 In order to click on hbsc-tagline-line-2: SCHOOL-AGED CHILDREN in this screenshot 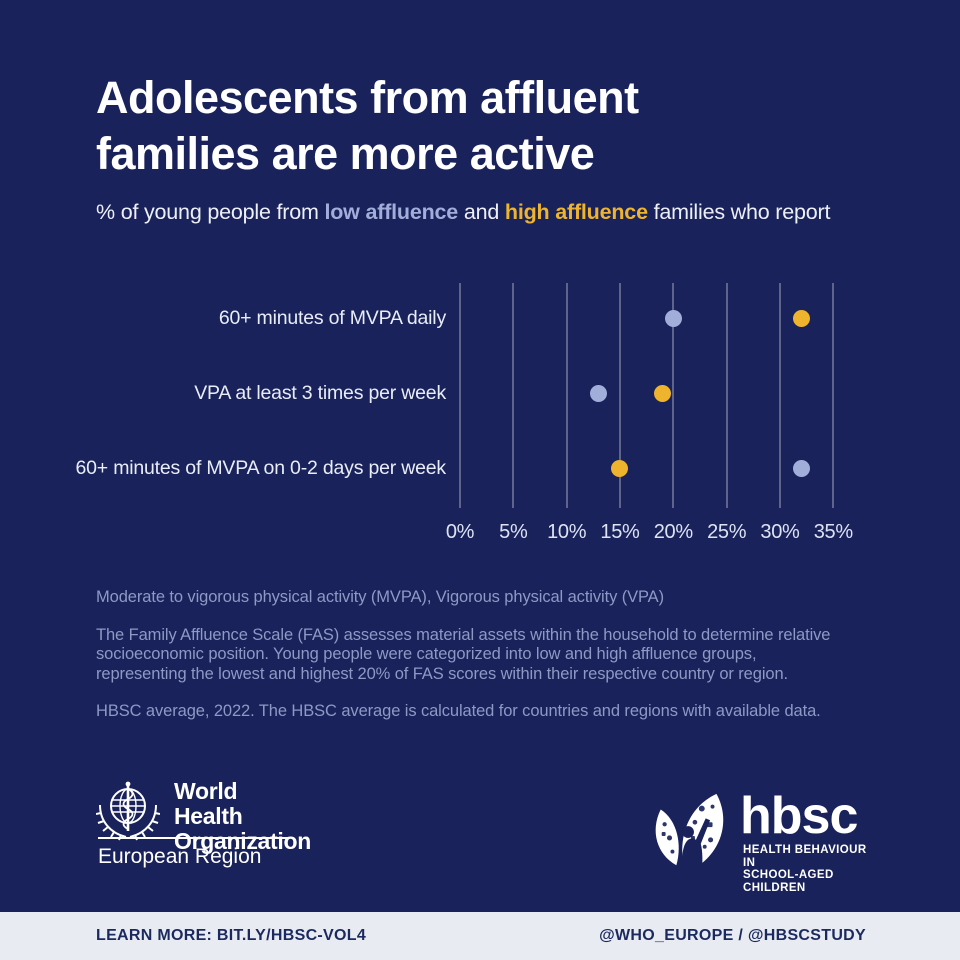, I will do `click(788, 881)`.